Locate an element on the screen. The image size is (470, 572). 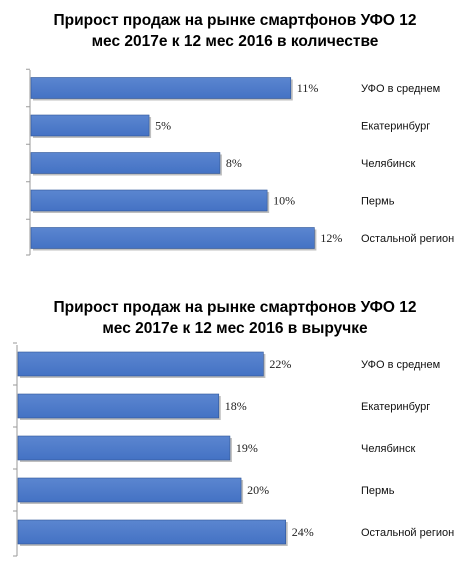
data-label: 8% is located at coordinates (234, 163).